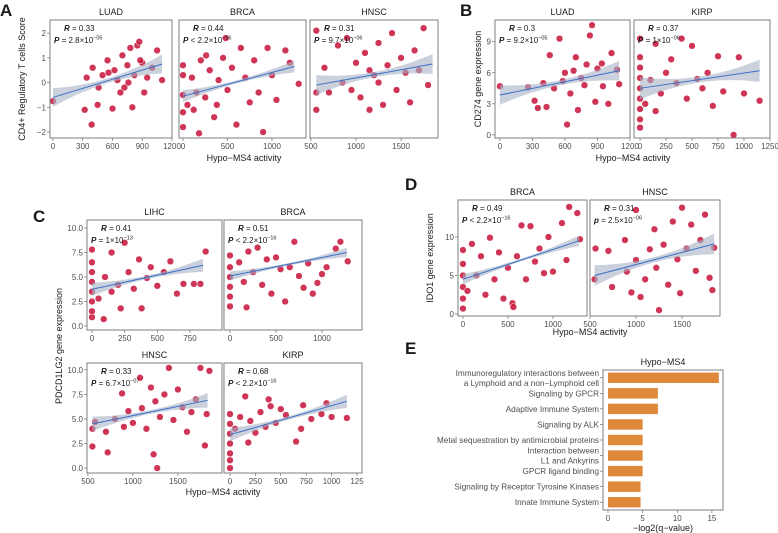 This screenshot has height=533, width=778. Describe the element at coordinates (115, 384) in the screenshot. I see `p-value: P = 6.7×10−07` at that location.